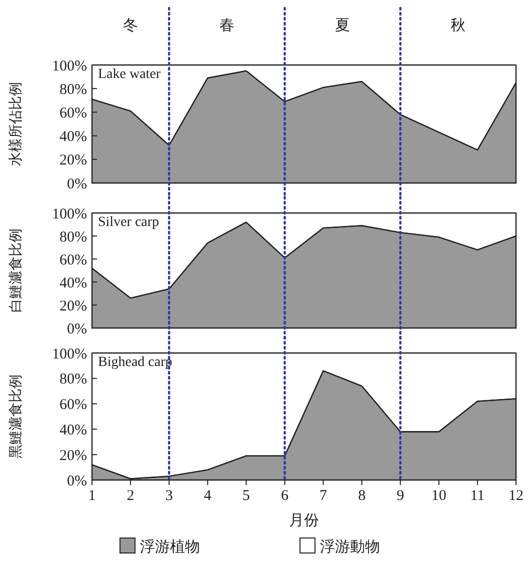 Image resolution: width=532 pixels, height=562 pixels. What do you see at coordinates (135, 362) in the screenshot?
I see `chart-title: Bighead carp` at bounding box center [135, 362].